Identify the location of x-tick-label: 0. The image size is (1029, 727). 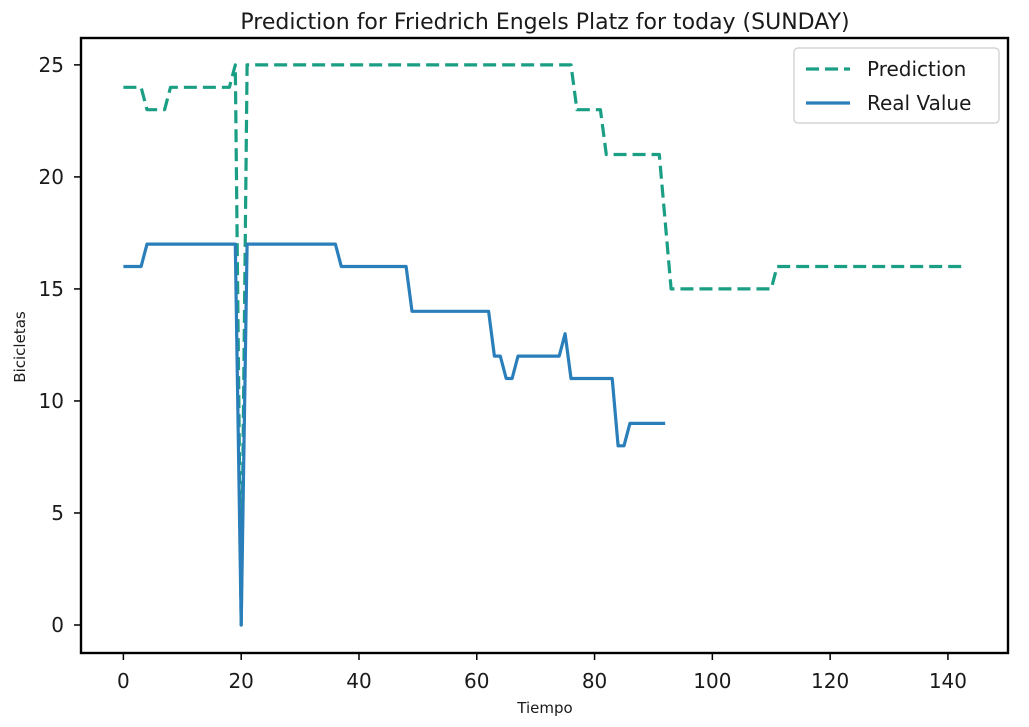
(123, 681).